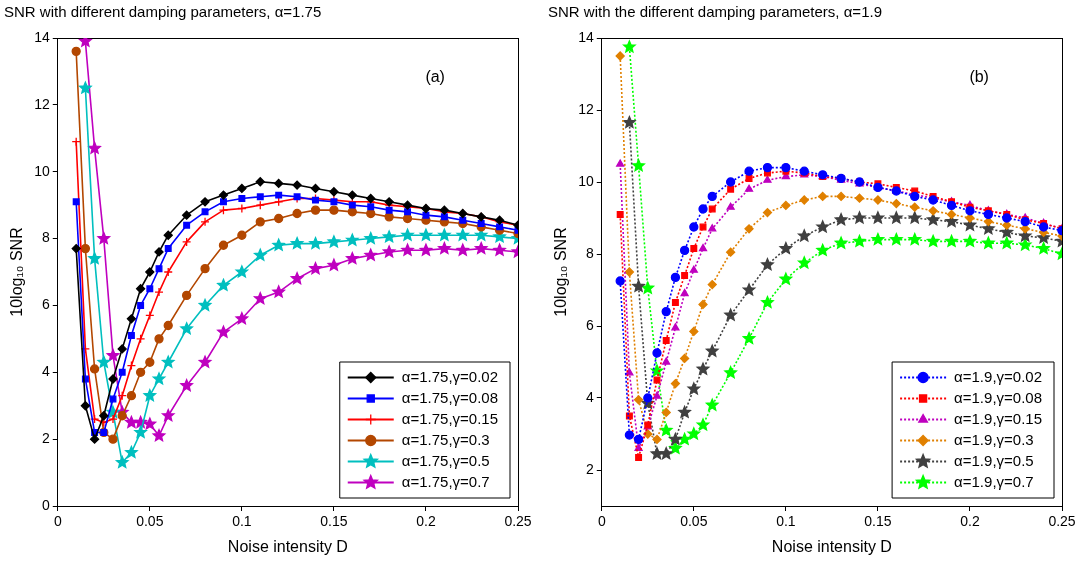 Image resolution: width=1088 pixels, height=565 pixels. I want to click on y-tick-label: 0, so click(45, 504).